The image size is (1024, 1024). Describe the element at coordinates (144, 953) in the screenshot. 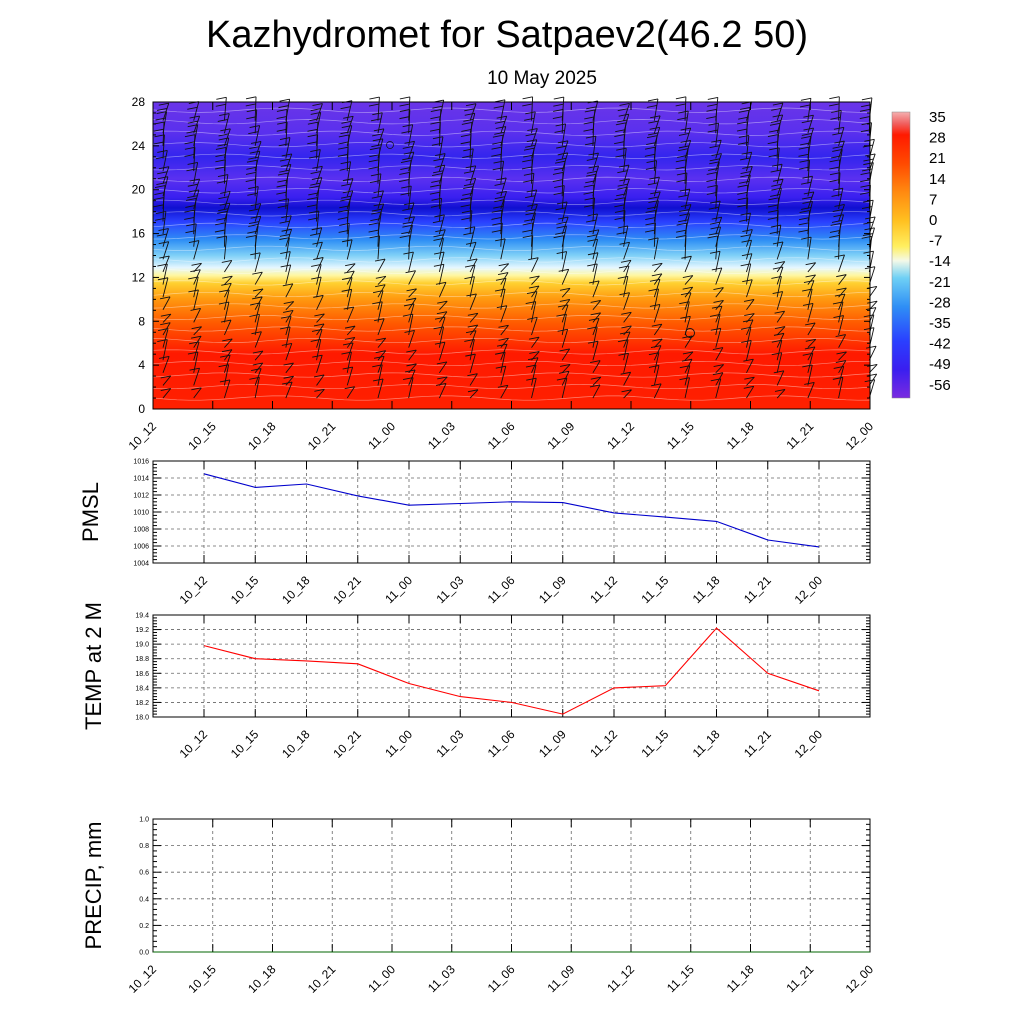

I see `y-tick-label: 0.0` at that location.